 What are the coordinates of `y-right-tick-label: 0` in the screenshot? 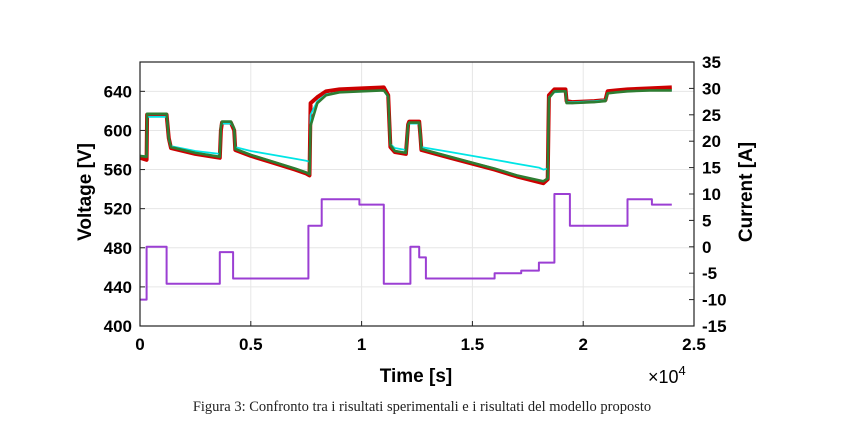 It's located at (706, 247).